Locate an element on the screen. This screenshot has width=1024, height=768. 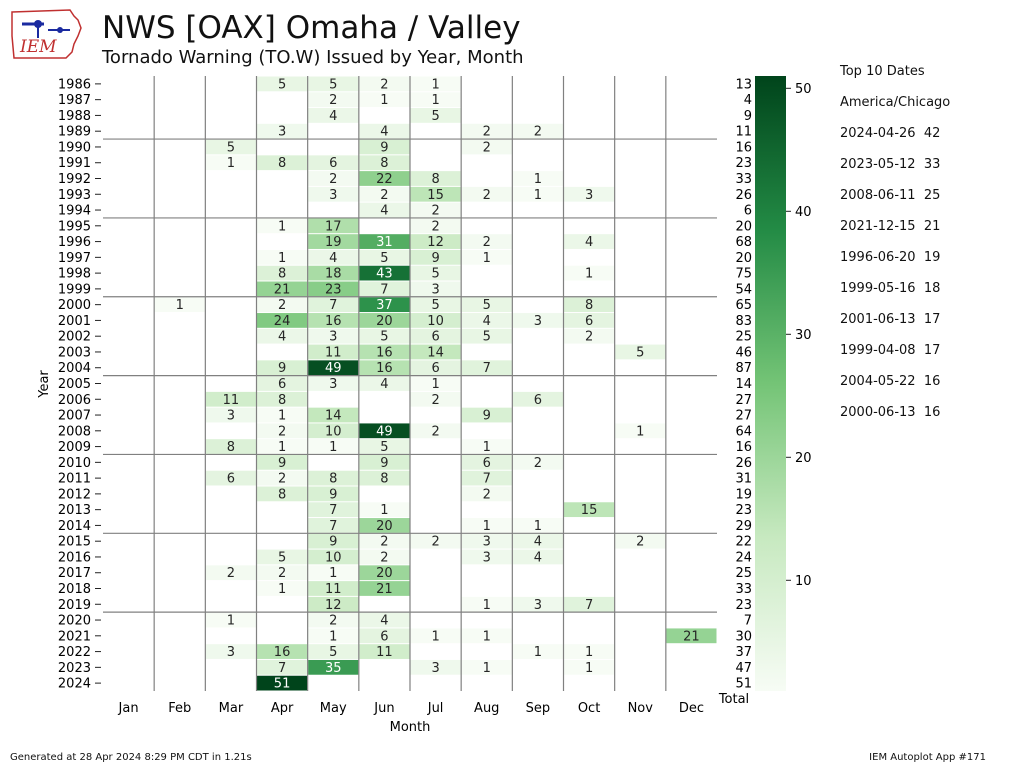
year-tick-label: 1998 is located at coordinates (74, 274).